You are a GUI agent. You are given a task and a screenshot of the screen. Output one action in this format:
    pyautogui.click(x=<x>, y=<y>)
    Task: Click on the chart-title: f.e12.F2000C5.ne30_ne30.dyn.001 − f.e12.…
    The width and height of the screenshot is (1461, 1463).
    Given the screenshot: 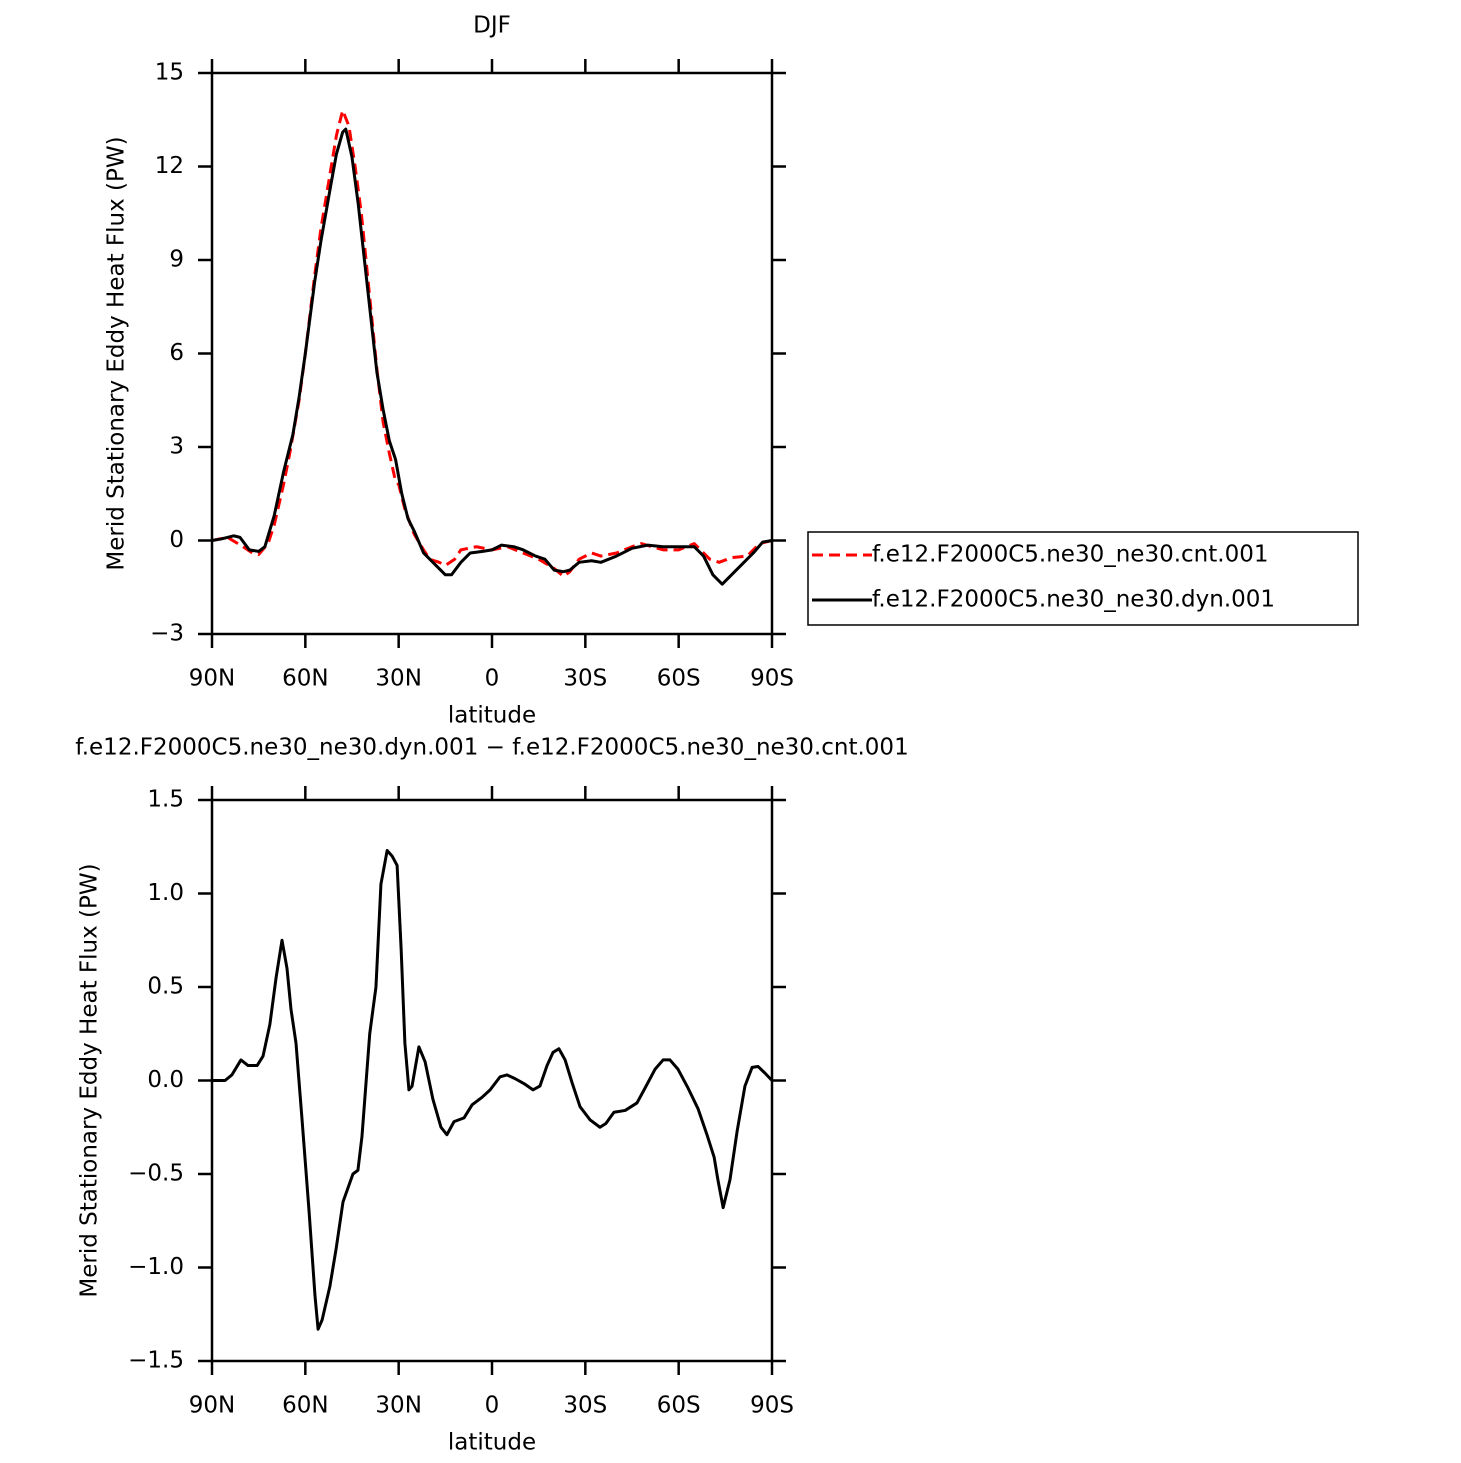 What is the action you would take?
    pyautogui.click(x=491, y=748)
    